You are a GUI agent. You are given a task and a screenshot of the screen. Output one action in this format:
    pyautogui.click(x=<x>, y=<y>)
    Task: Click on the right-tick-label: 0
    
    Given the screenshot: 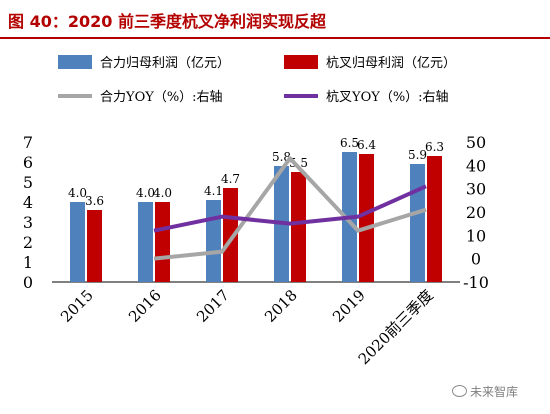 What is the action you would take?
    pyautogui.click(x=476, y=259)
    